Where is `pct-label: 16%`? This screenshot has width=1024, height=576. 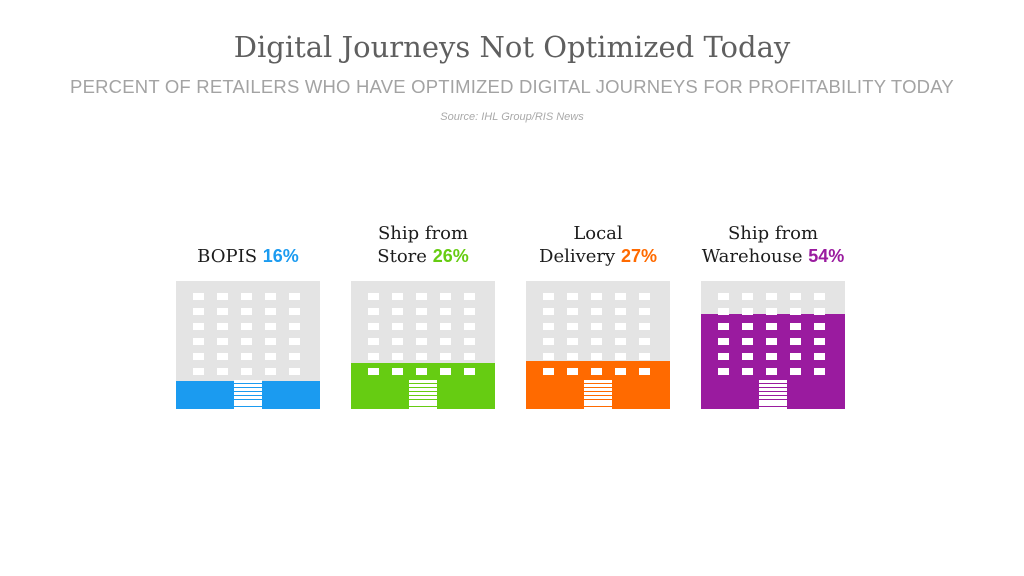 pct-label: 16% is located at coordinates (280, 256).